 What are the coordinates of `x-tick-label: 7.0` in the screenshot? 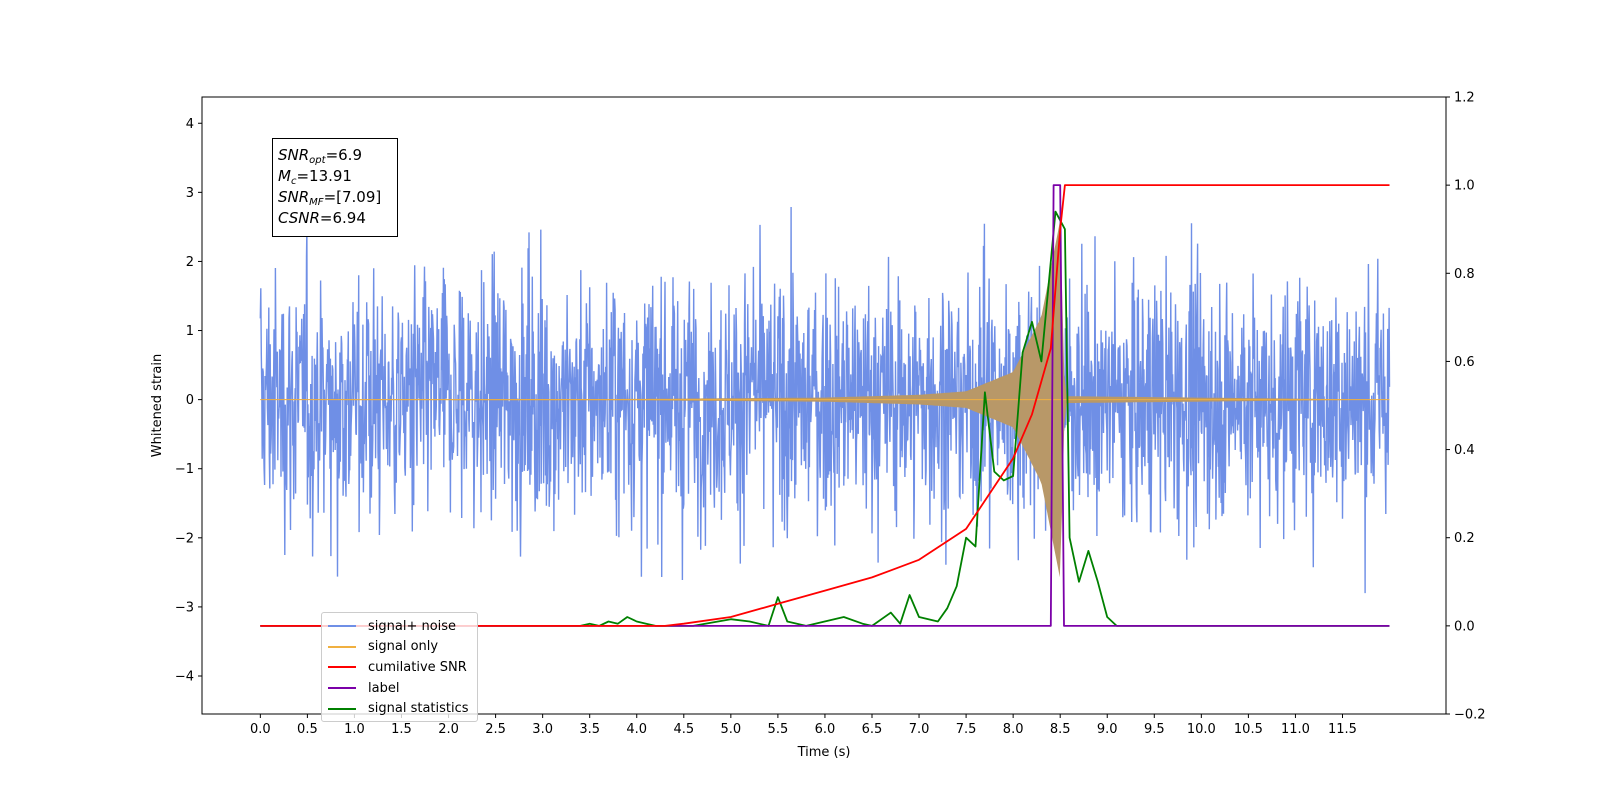 It's located at (919, 729).